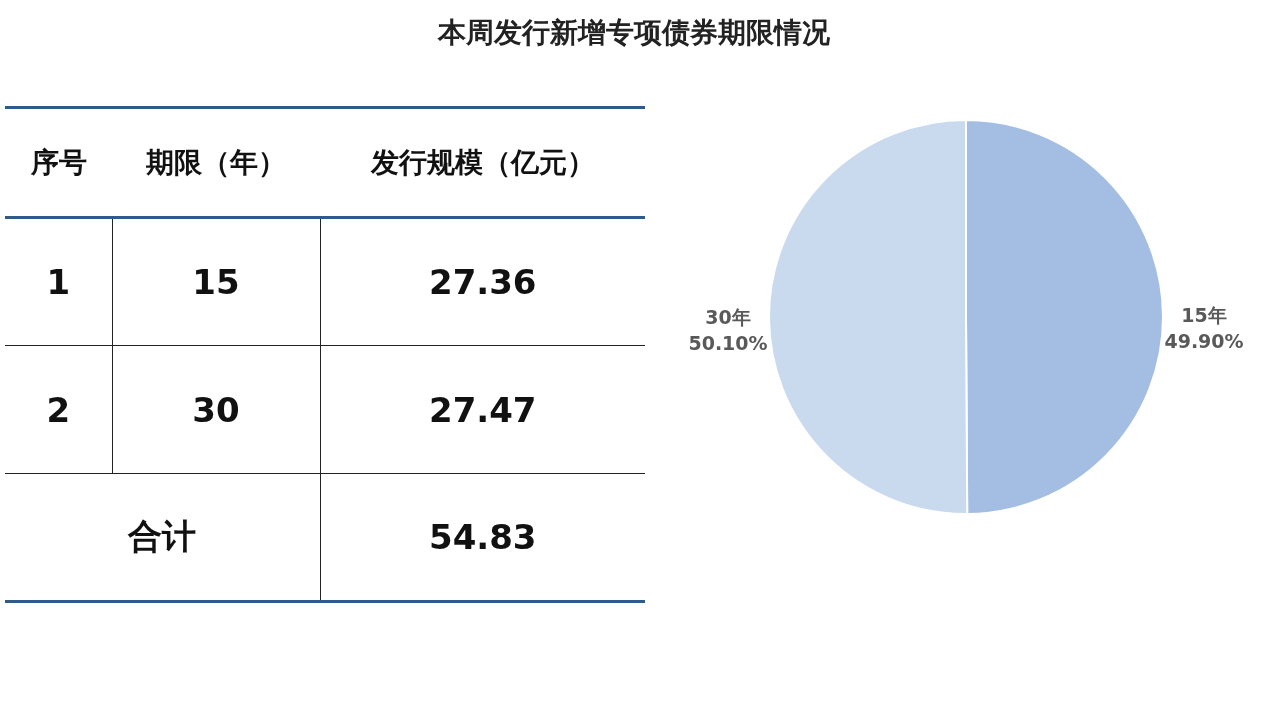  What do you see at coordinates (162, 537) in the screenshot?
I see `text: 合计` at bounding box center [162, 537].